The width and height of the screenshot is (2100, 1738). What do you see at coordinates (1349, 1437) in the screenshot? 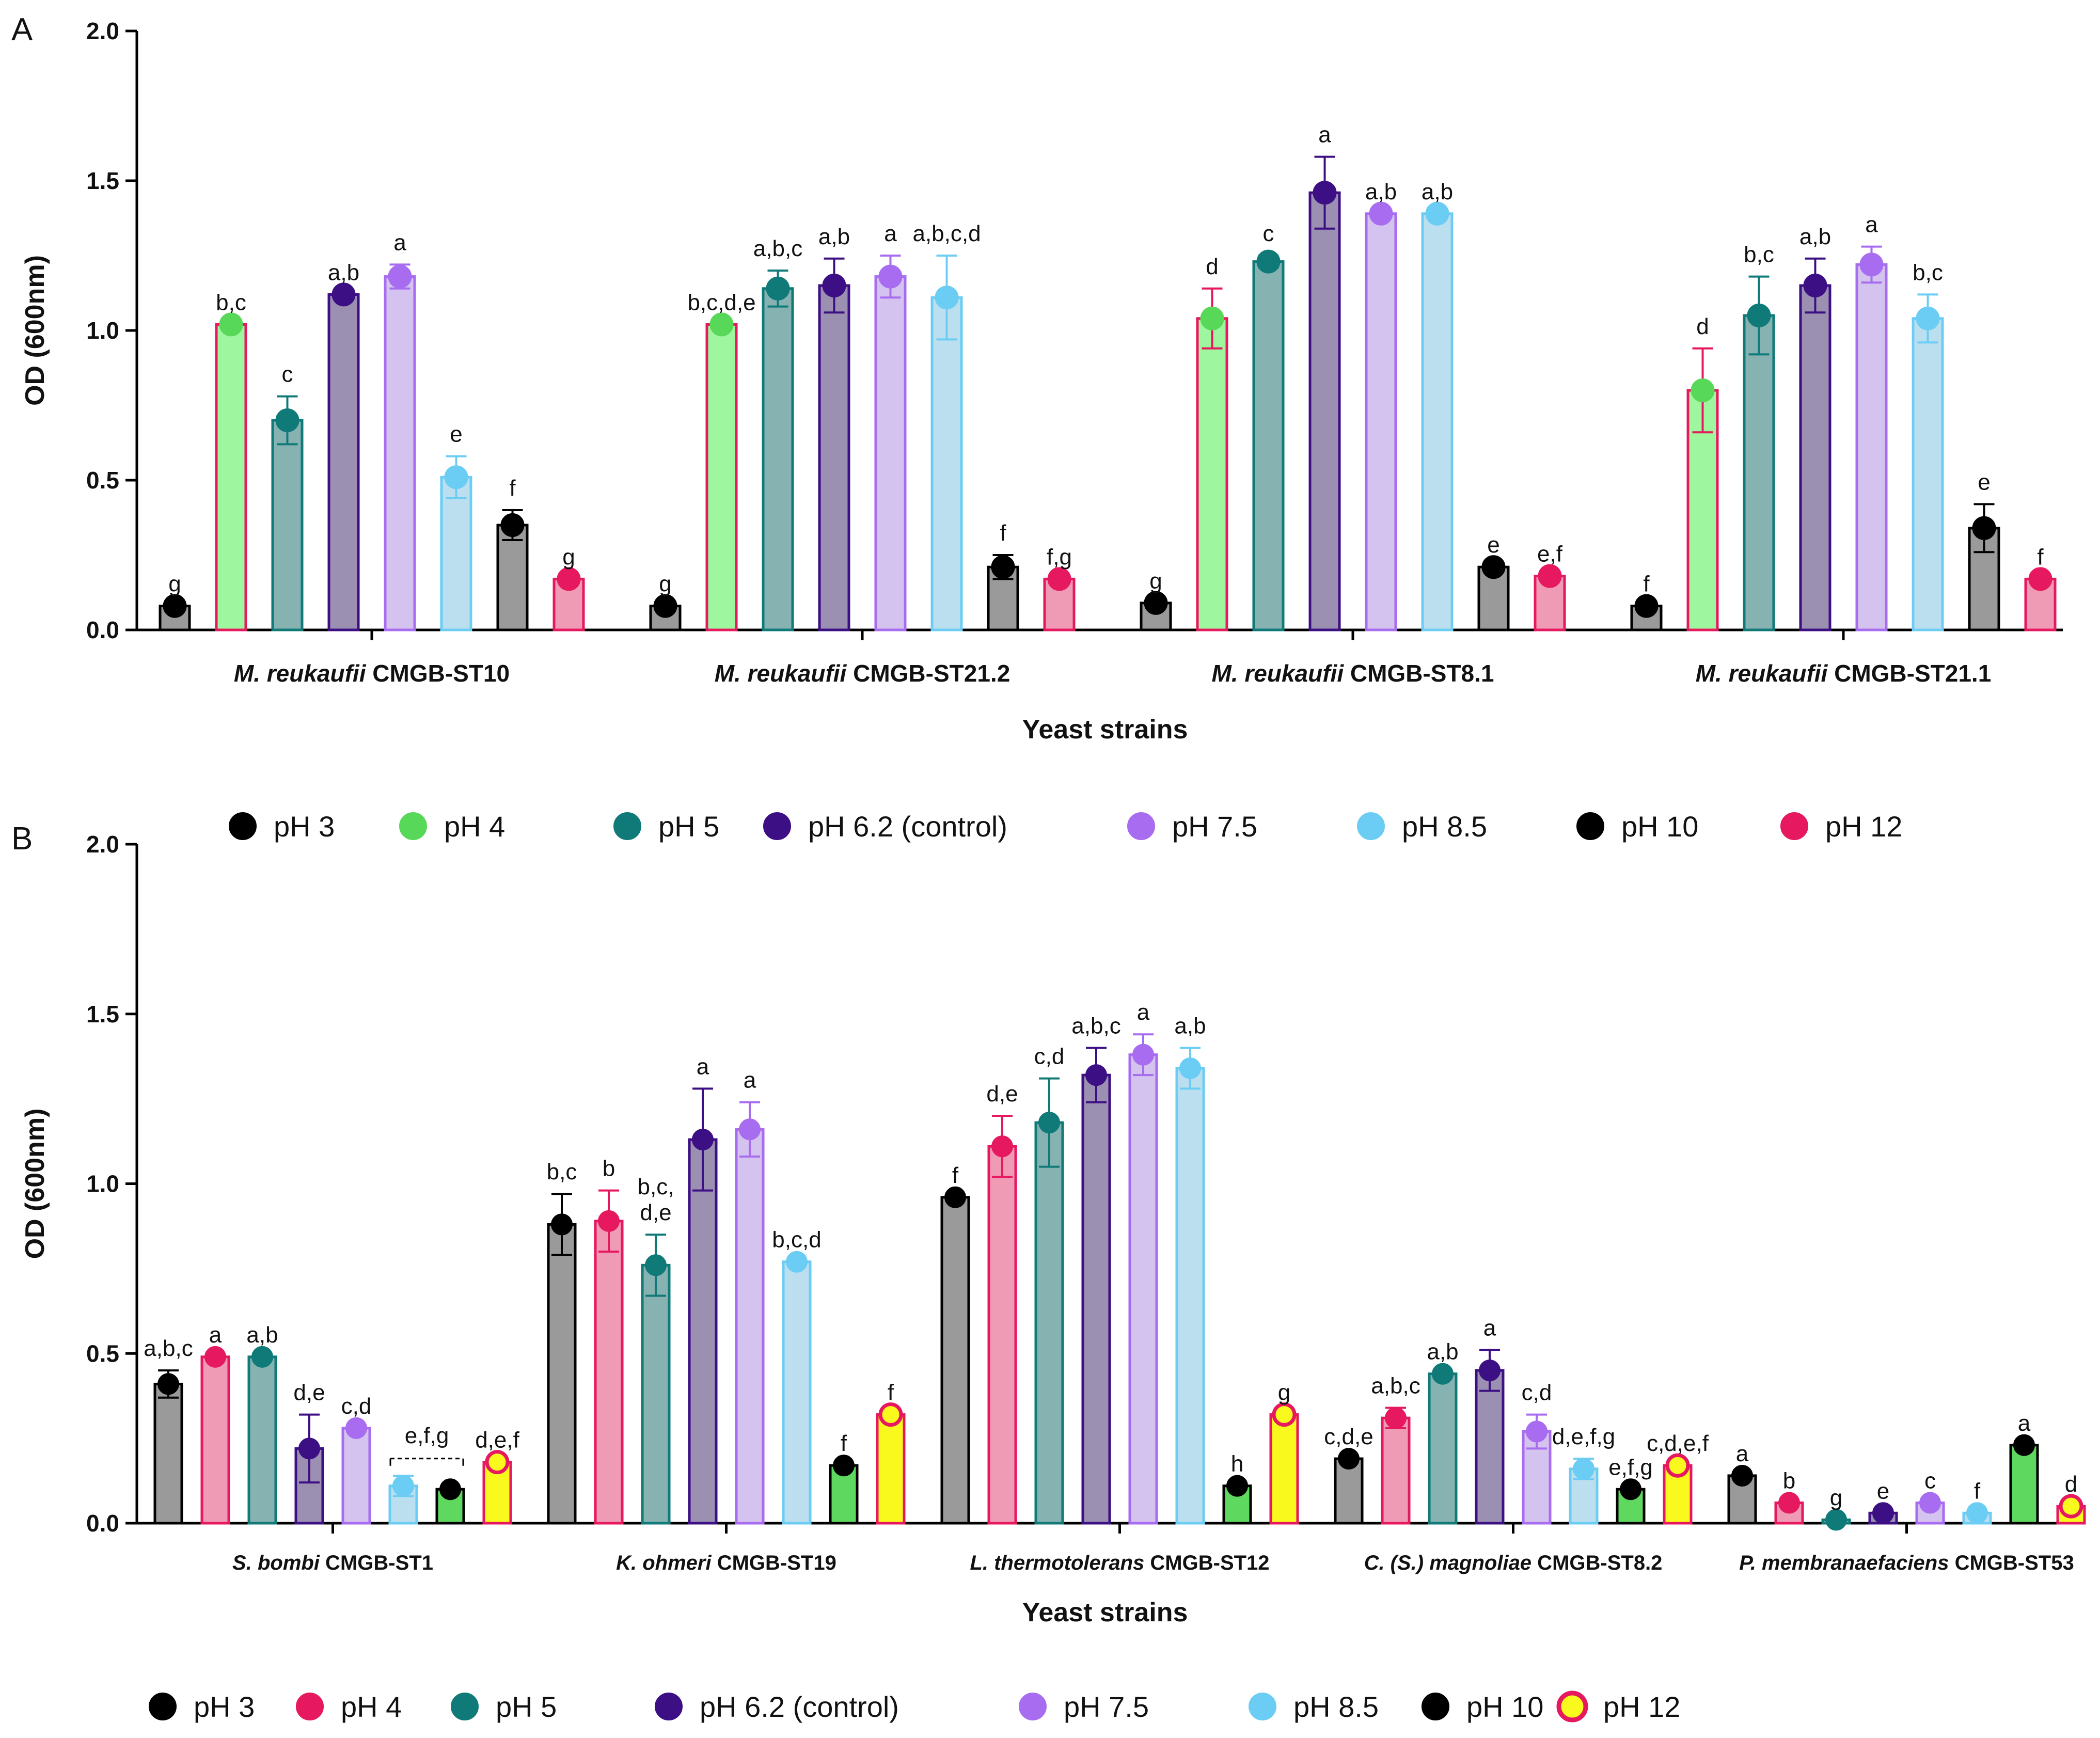
I see `significance-label: c,d,e` at bounding box center [1349, 1437].